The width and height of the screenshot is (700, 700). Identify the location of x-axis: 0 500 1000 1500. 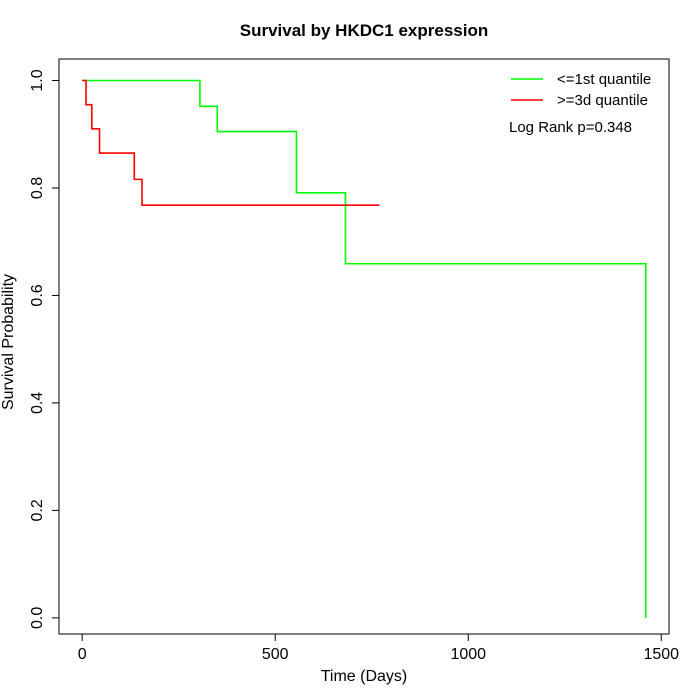
(378, 648).